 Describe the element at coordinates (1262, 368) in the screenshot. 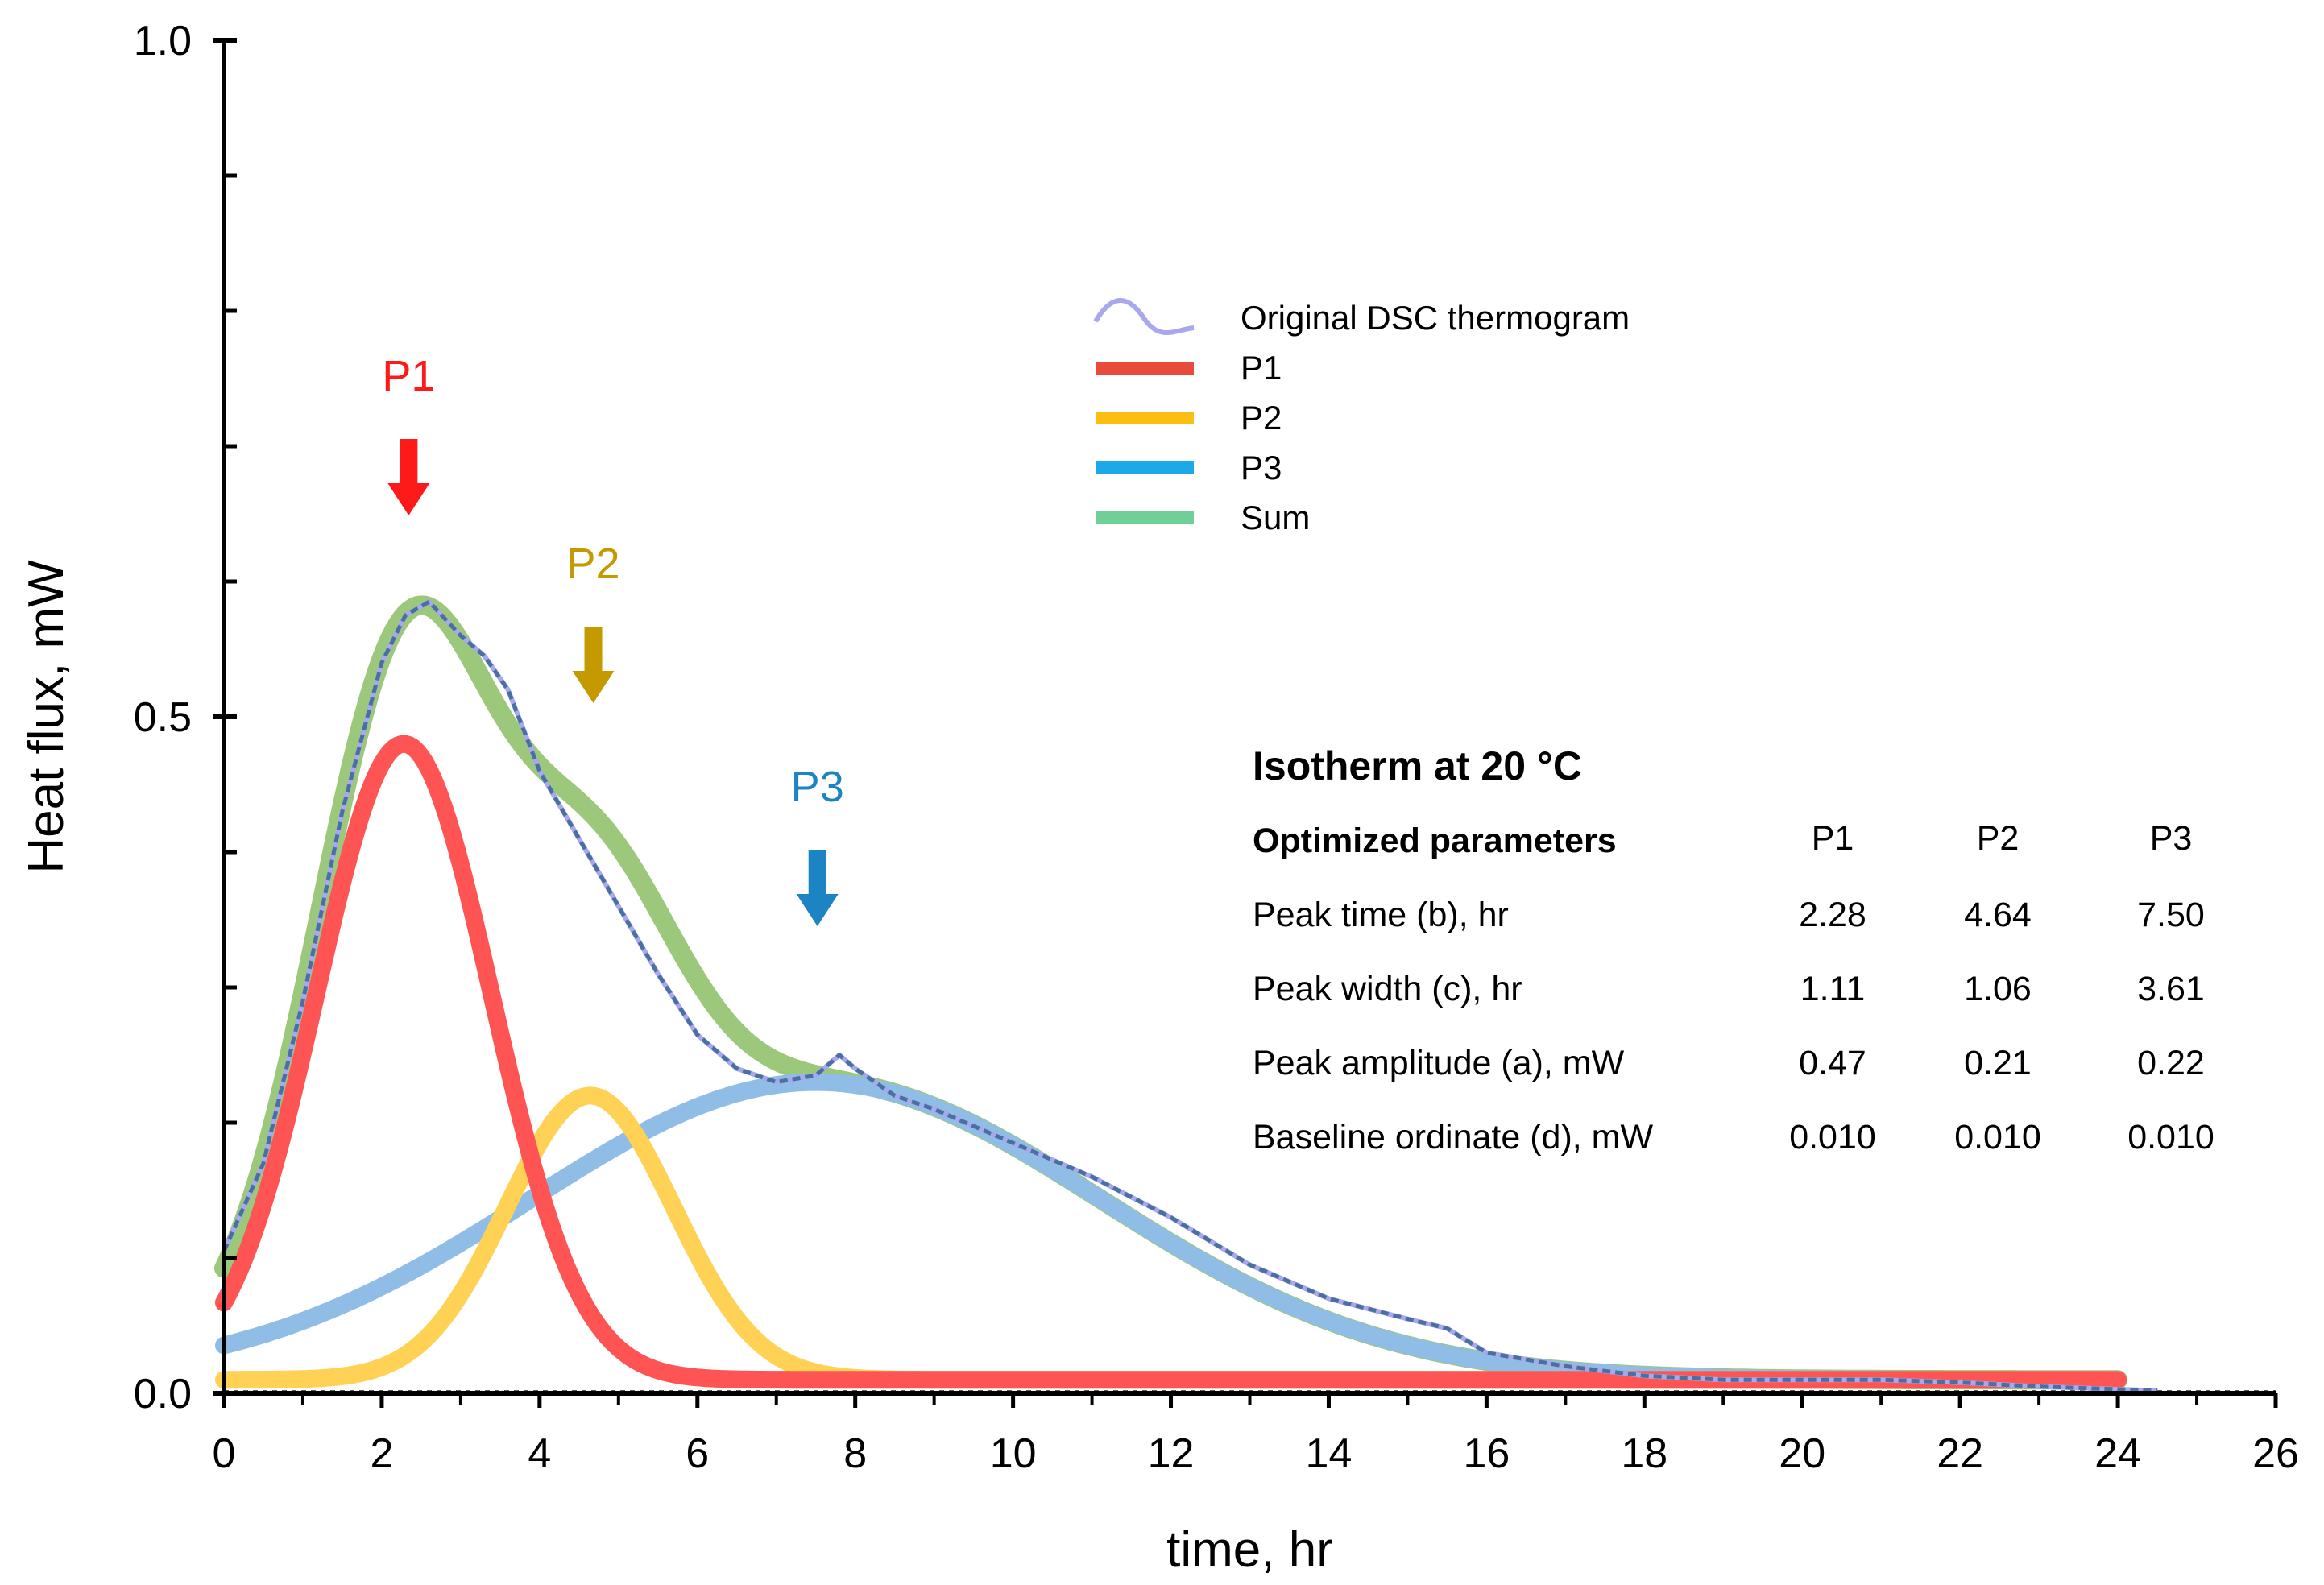

I see `legend-entry: P1` at that location.